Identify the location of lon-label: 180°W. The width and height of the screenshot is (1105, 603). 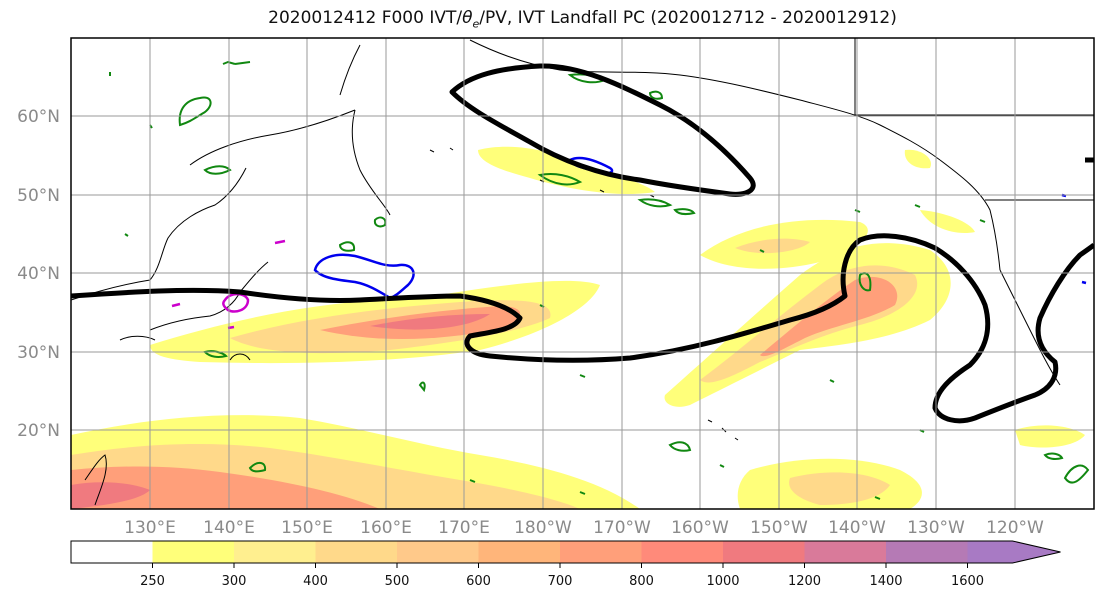
(543, 528).